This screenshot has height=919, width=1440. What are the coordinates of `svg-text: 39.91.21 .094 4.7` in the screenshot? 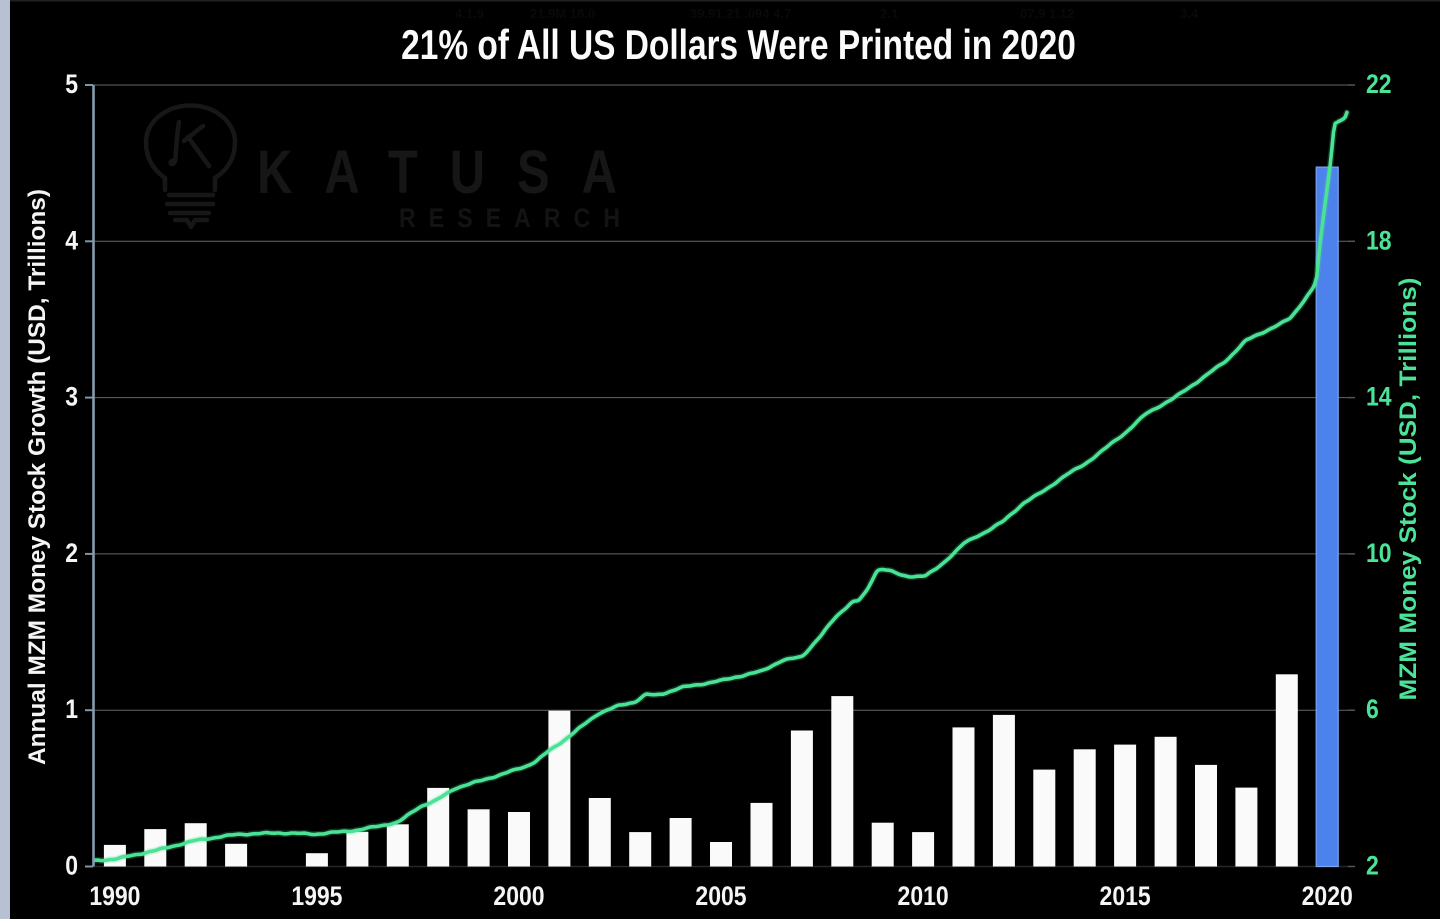 It's located at (740, 13).